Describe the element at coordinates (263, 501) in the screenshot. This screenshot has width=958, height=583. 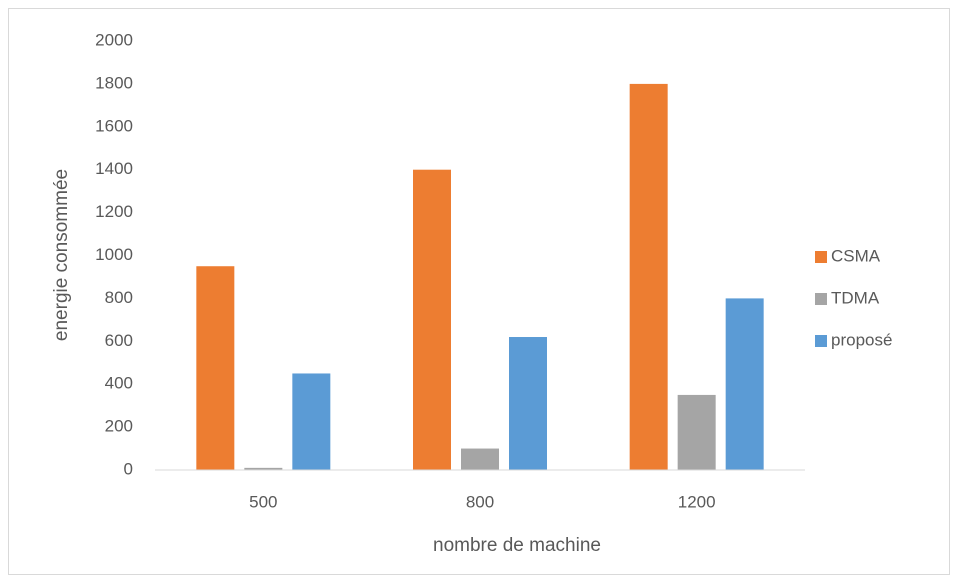
I see `x-tick-label: 500` at that location.